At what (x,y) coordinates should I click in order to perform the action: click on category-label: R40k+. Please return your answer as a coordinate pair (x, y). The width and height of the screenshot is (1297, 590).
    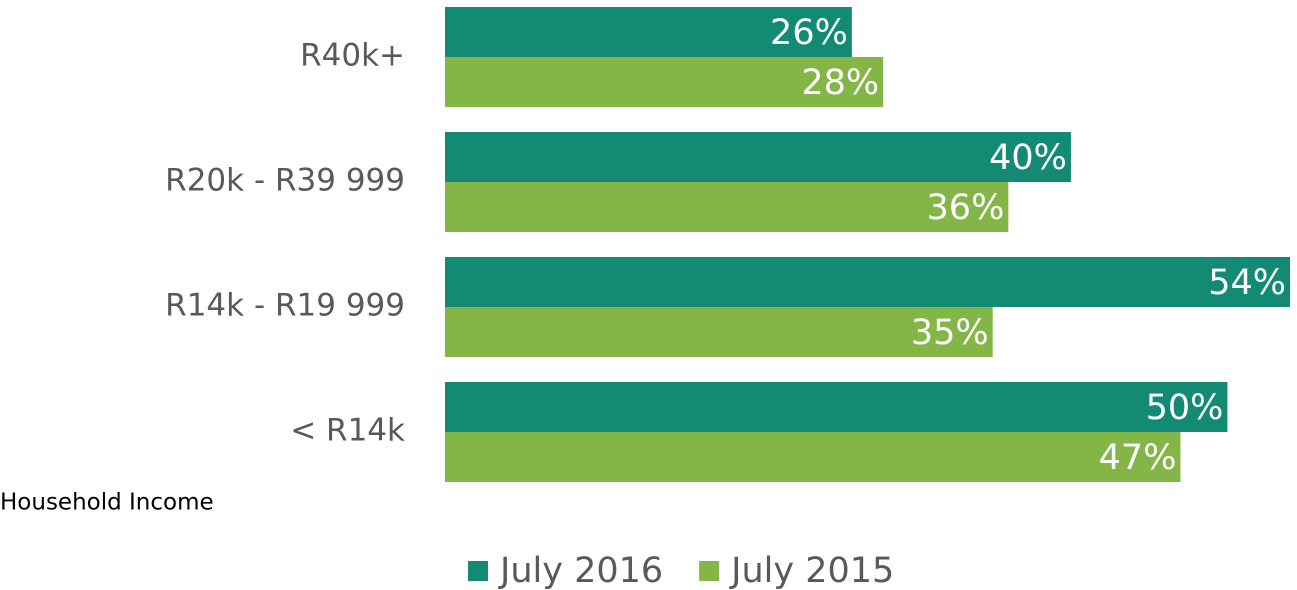
    Looking at the image, I should click on (352, 56).